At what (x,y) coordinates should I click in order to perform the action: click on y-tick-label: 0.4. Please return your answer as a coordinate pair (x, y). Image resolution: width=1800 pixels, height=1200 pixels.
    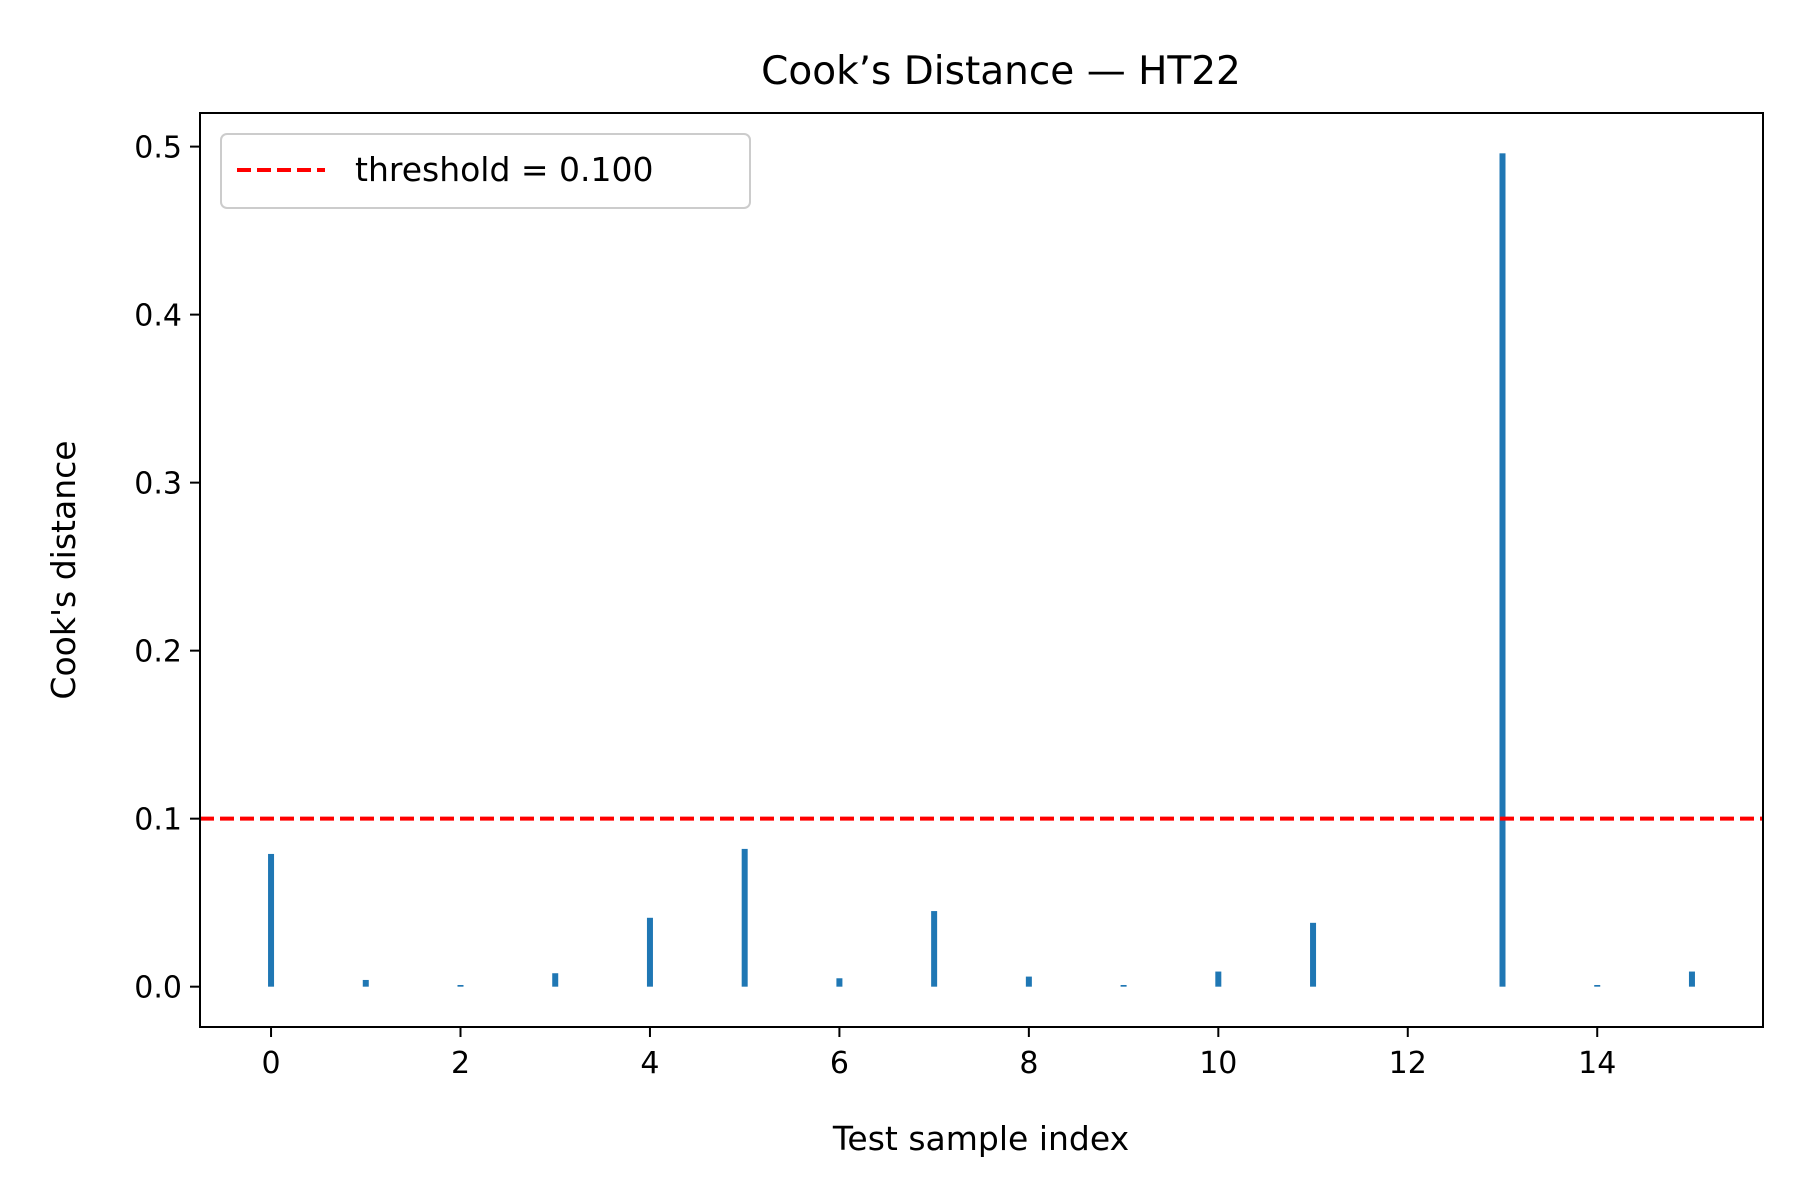
    Looking at the image, I should click on (158, 316).